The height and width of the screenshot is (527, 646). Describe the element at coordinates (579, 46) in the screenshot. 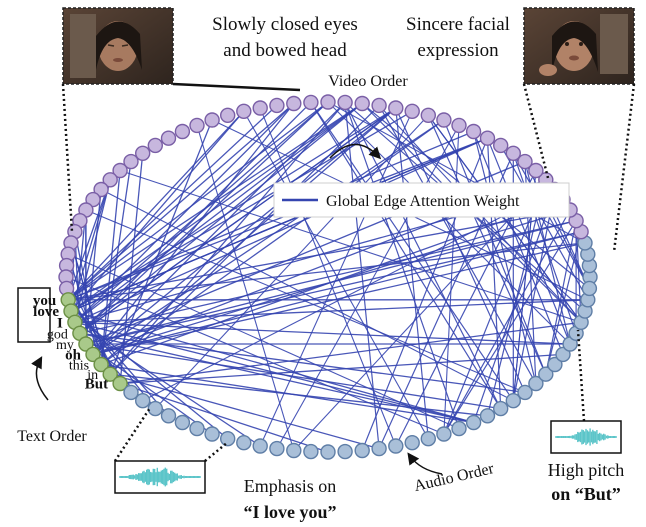

I see `face-thumbnail-sincere-icon` at that location.